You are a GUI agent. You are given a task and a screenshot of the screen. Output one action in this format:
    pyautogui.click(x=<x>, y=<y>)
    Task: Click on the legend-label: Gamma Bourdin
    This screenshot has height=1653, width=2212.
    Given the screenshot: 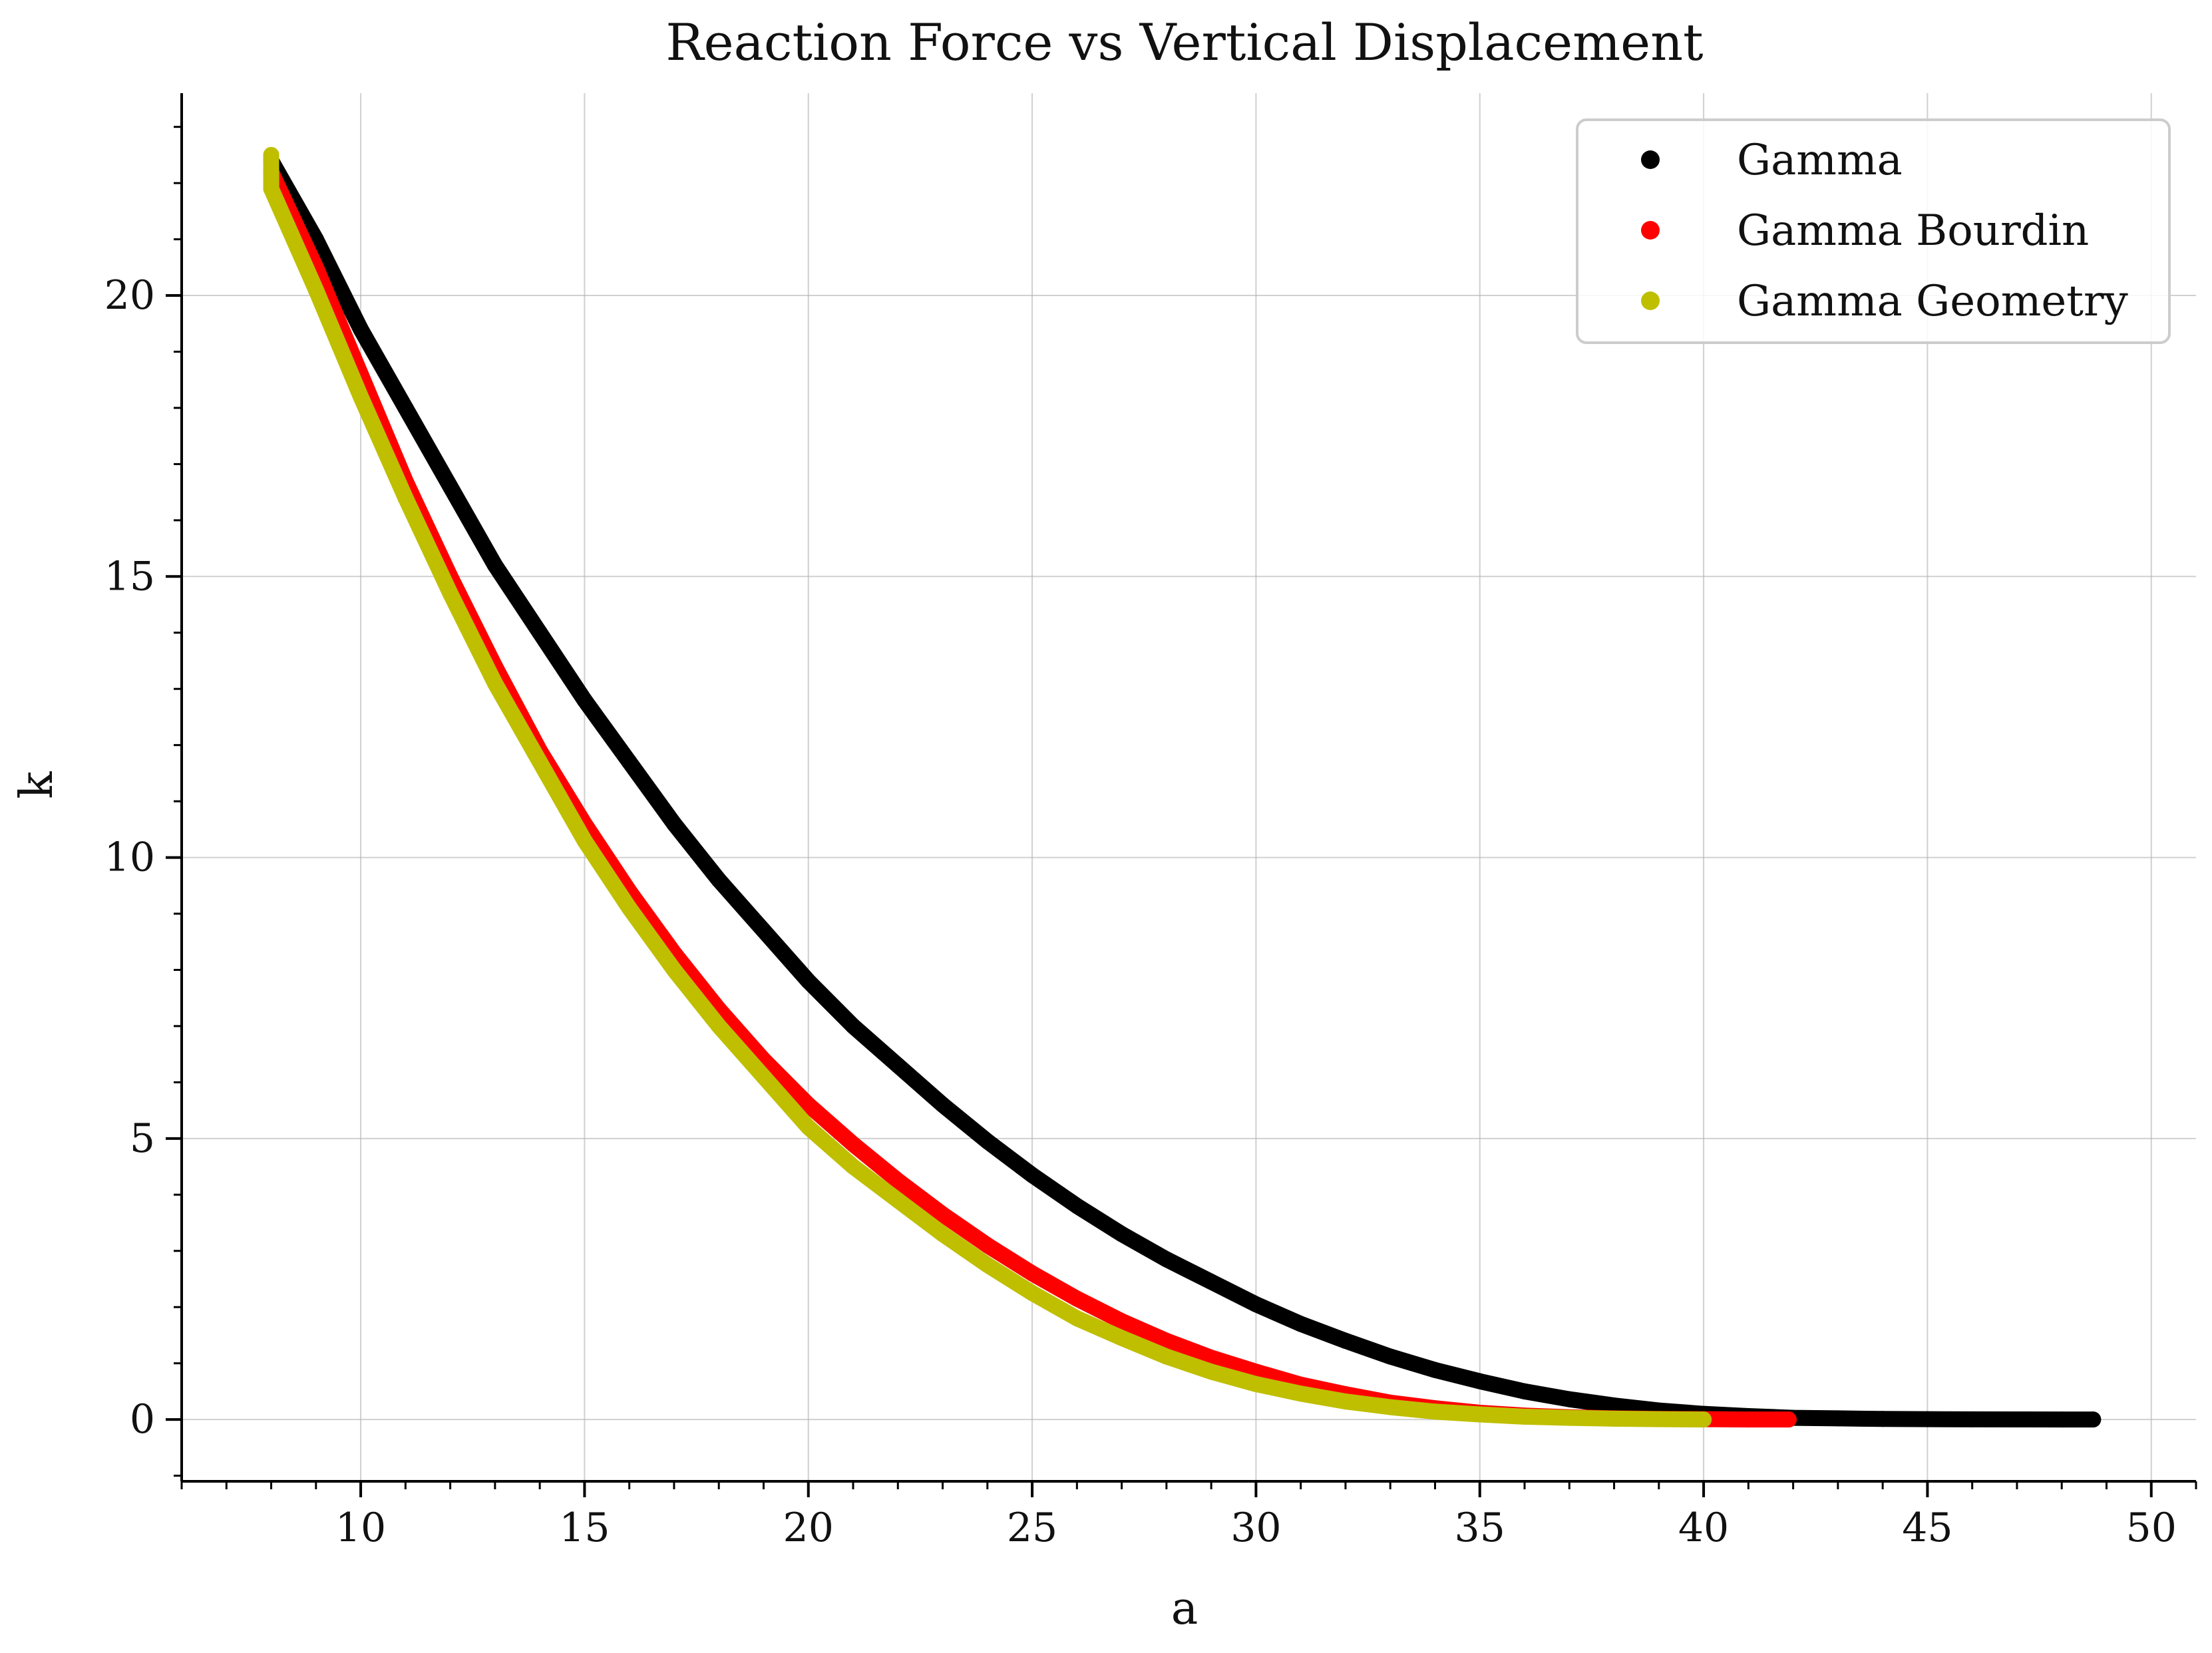 What is the action you would take?
    pyautogui.click(x=1913, y=231)
    